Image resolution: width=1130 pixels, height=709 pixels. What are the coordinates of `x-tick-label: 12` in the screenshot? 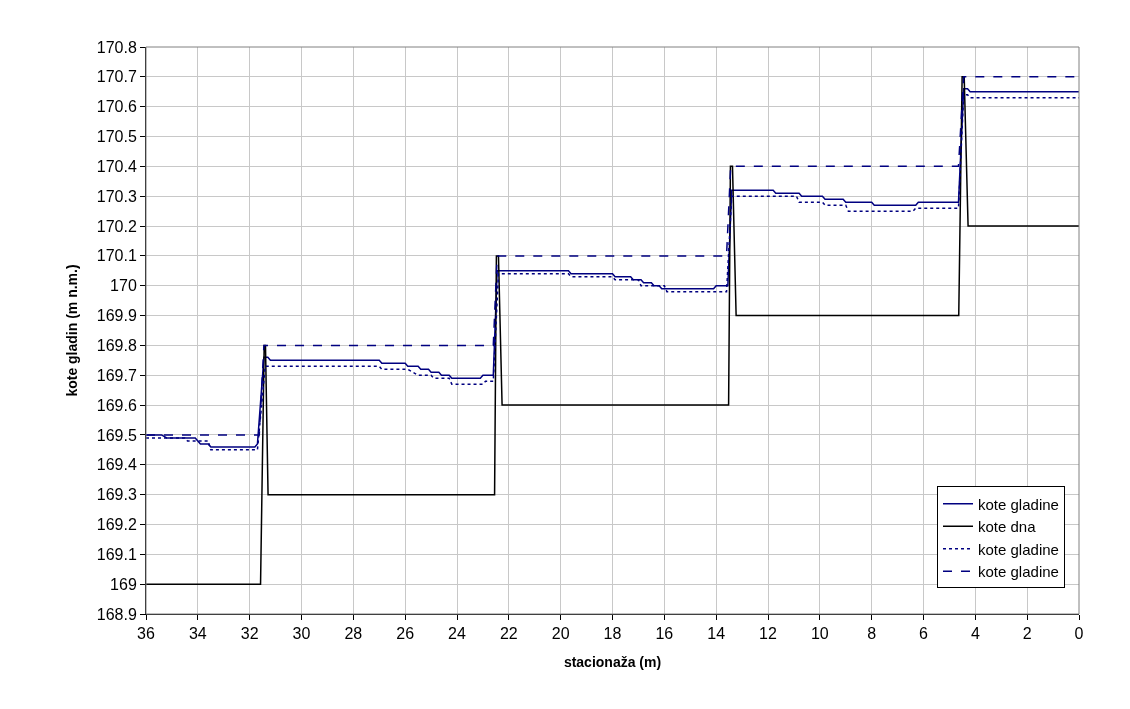 It's located at (768, 634).